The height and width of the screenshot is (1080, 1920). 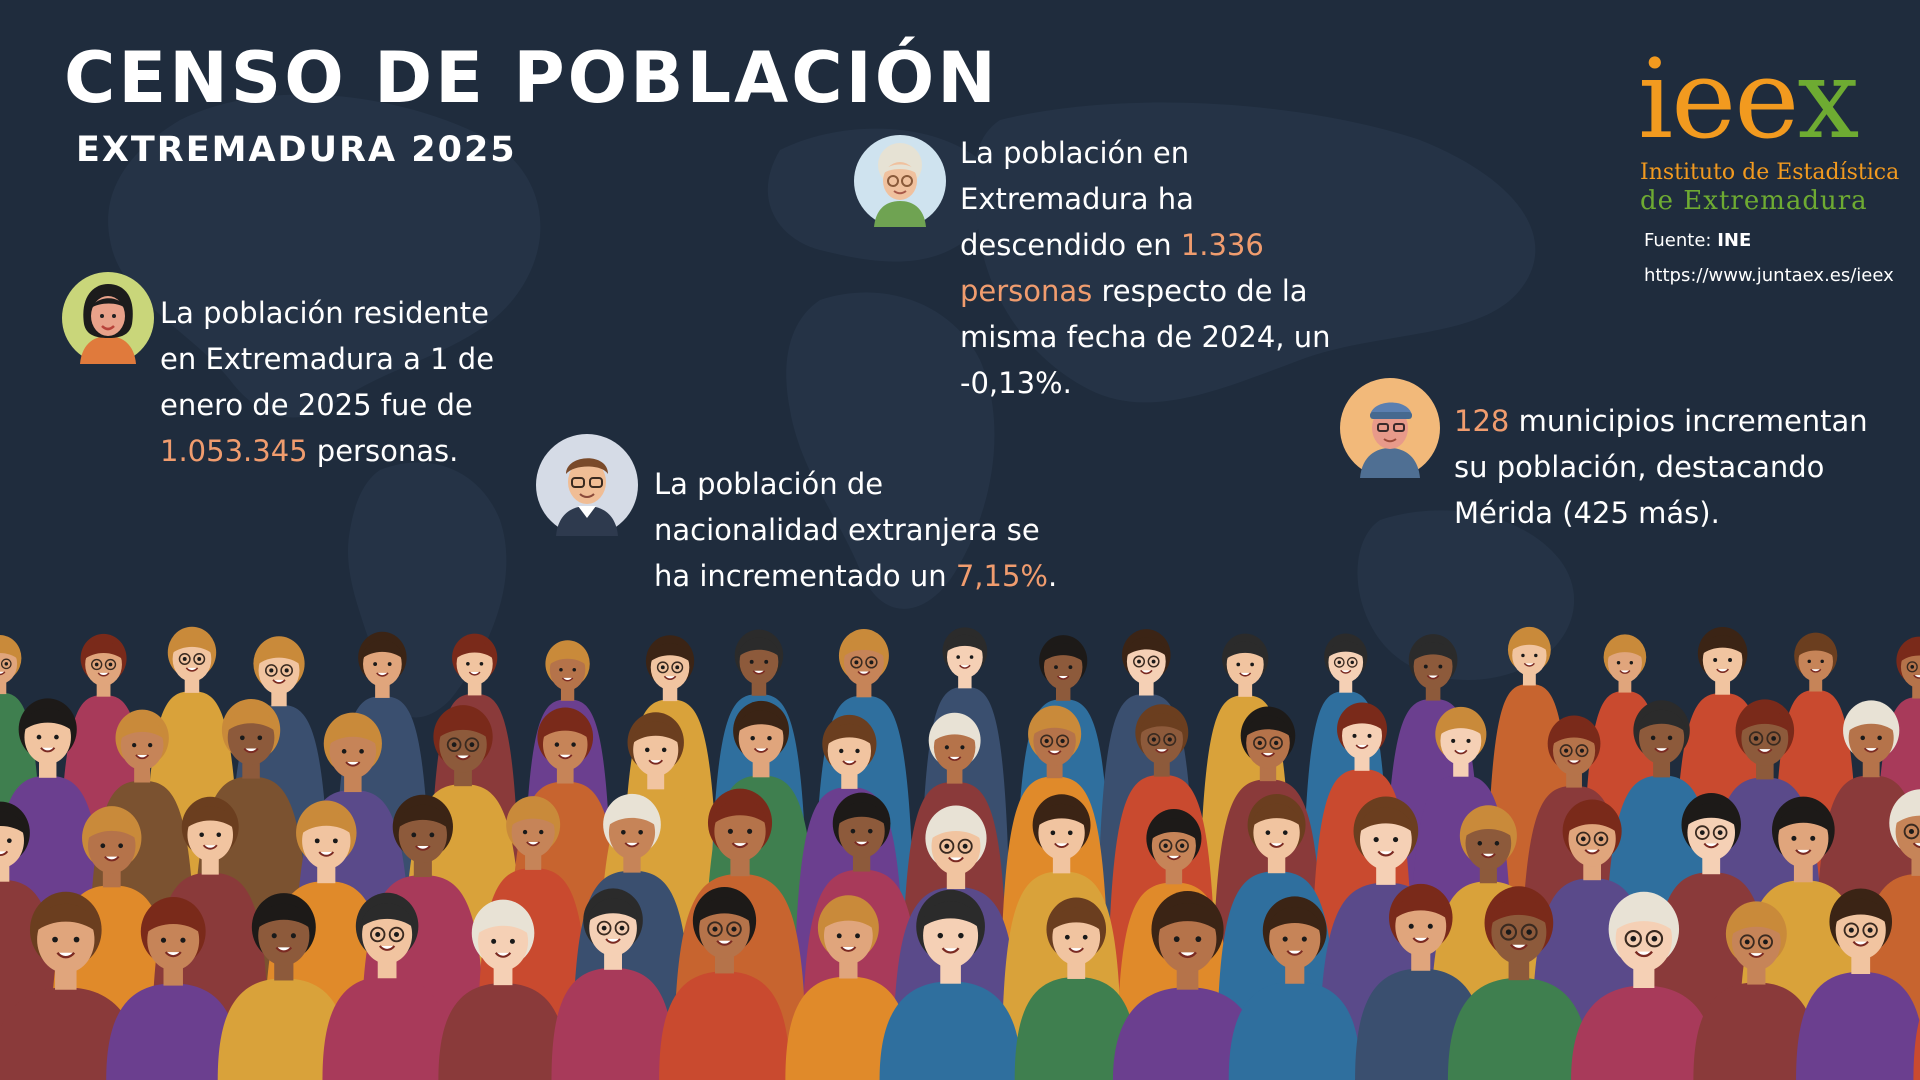 What do you see at coordinates (1390, 428) in the screenshot?
I see `man-cap-avatar-icon` at bounding box center [1390, 428].